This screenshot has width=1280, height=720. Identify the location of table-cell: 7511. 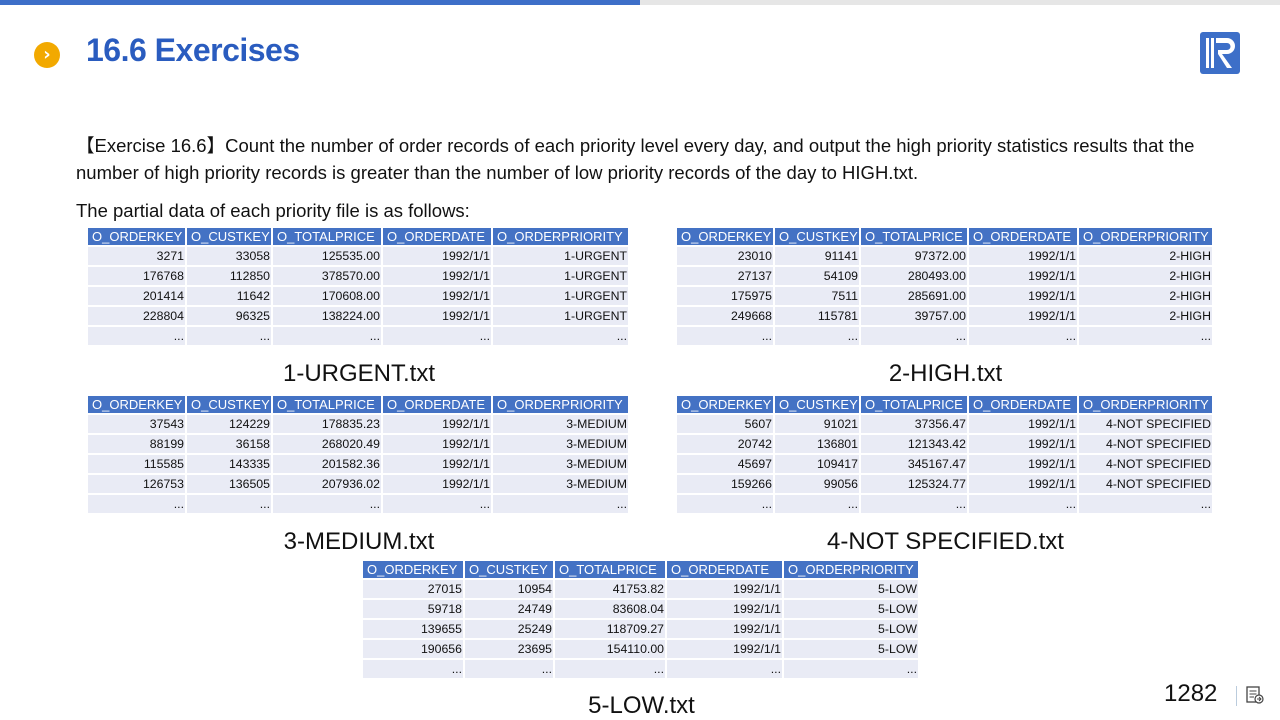
(817, 296).